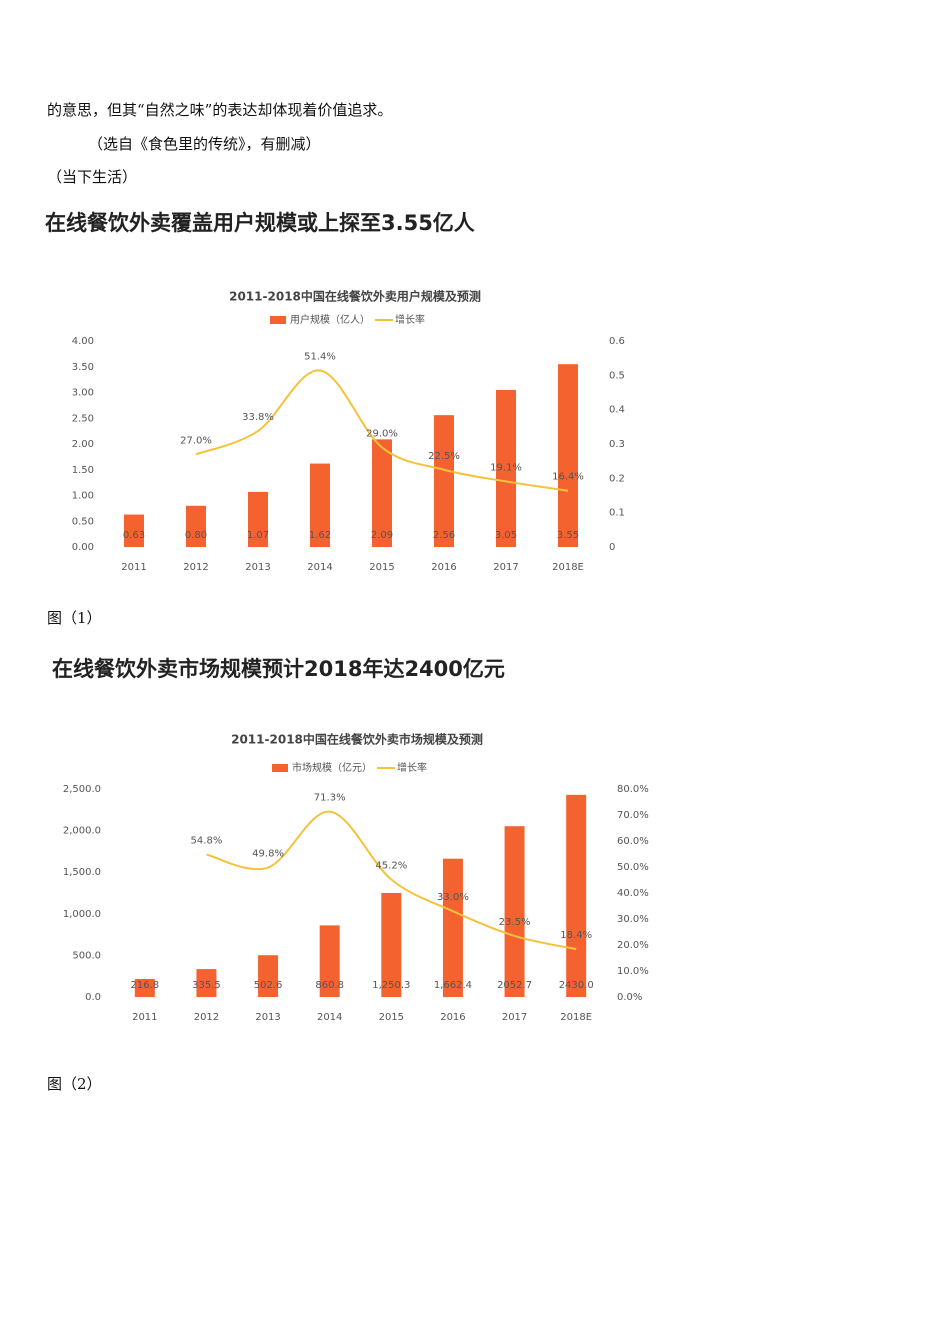  Describe the element at coordinates (92, 177) in the screenshot. I see `text-line: （当下生活）` at that location.